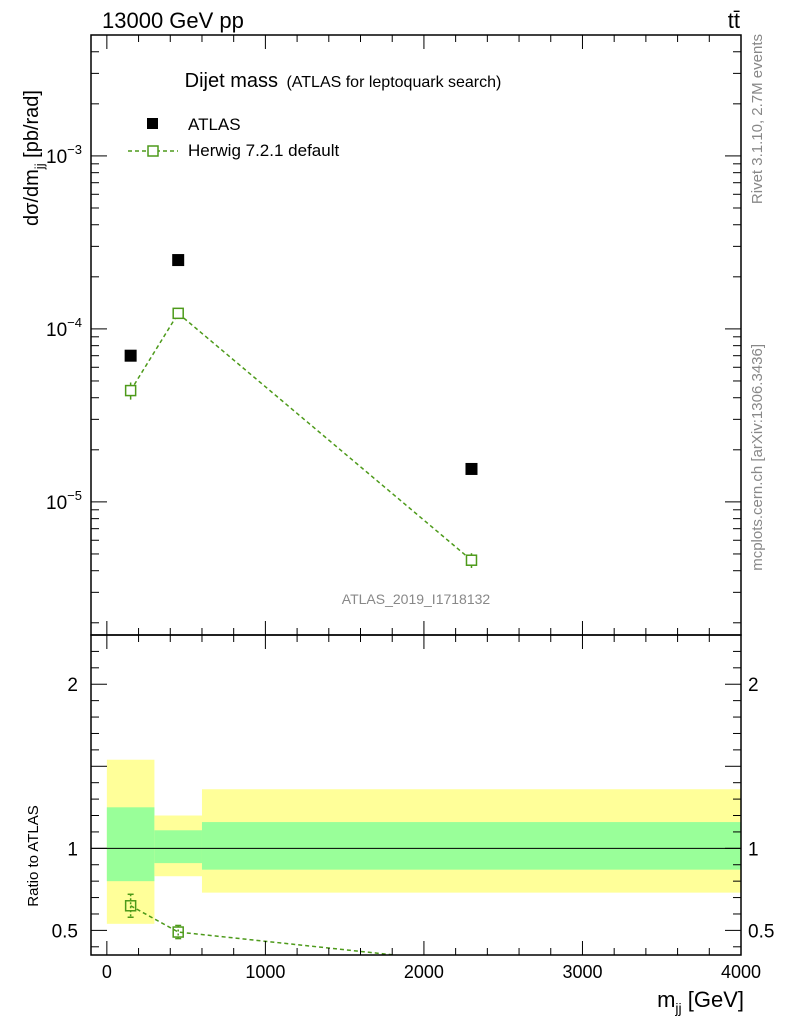 The height and width of the screenshot is (1024, 786). I want to click on y-tick-label: 10⁻⁵, so click(64, 501).